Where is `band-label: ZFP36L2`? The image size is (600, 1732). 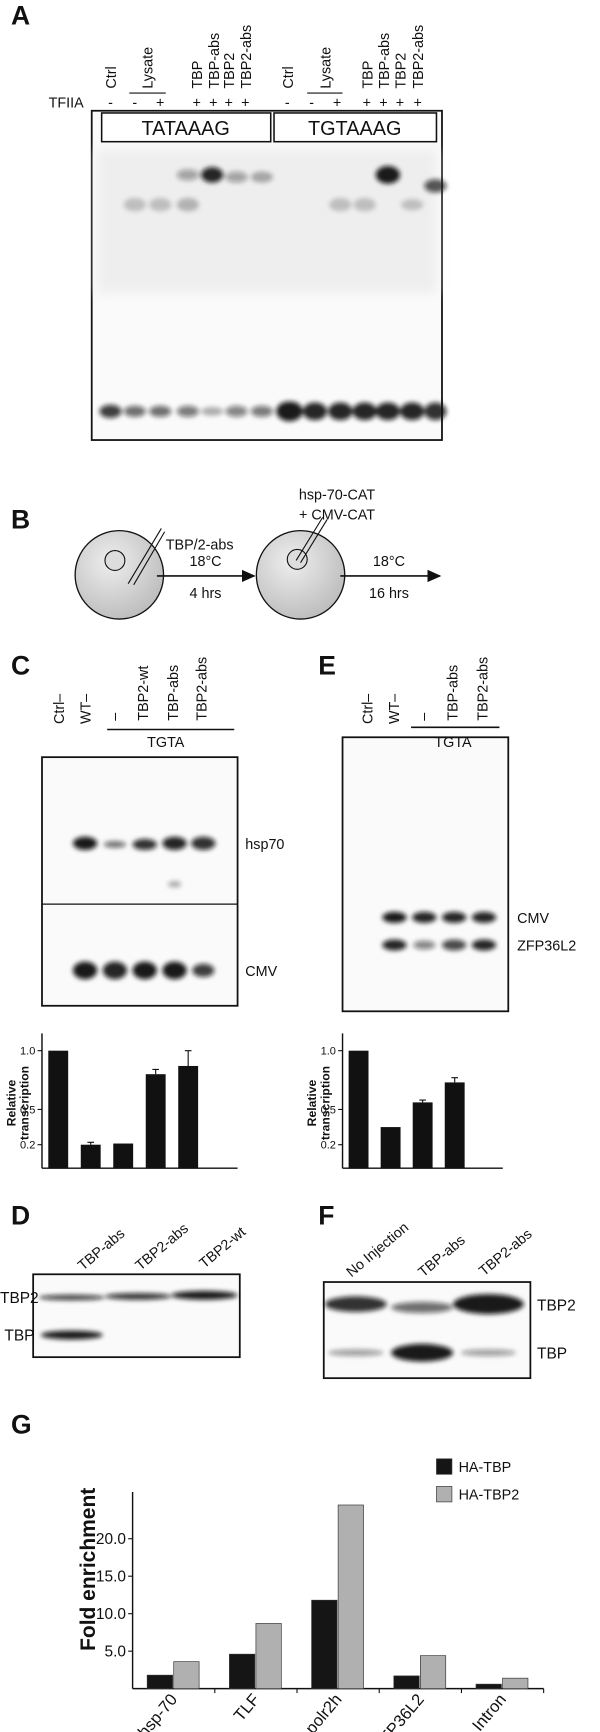 band-label: ZFP36L2 is located at coordinates (546, 947).